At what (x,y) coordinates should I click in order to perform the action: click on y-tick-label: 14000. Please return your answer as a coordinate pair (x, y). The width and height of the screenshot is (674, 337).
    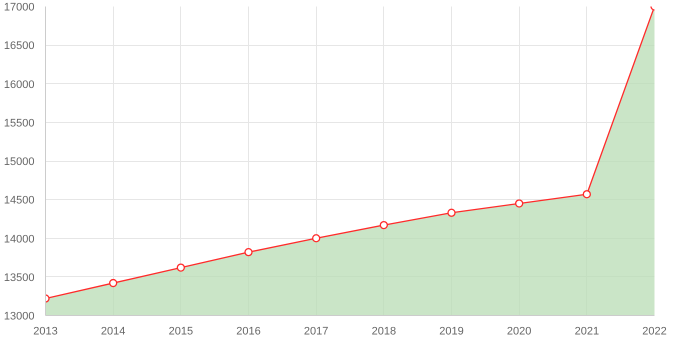
    Looking at the image, I should click on (19, 239).